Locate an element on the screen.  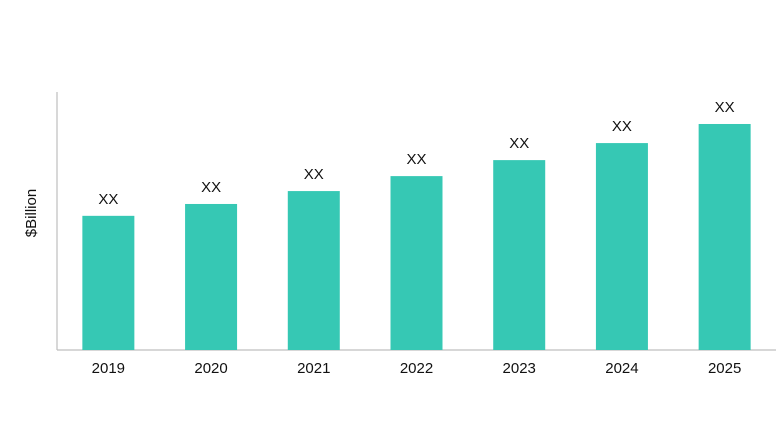
x-tick-label: 2020 is located at coordinates (210, 368).